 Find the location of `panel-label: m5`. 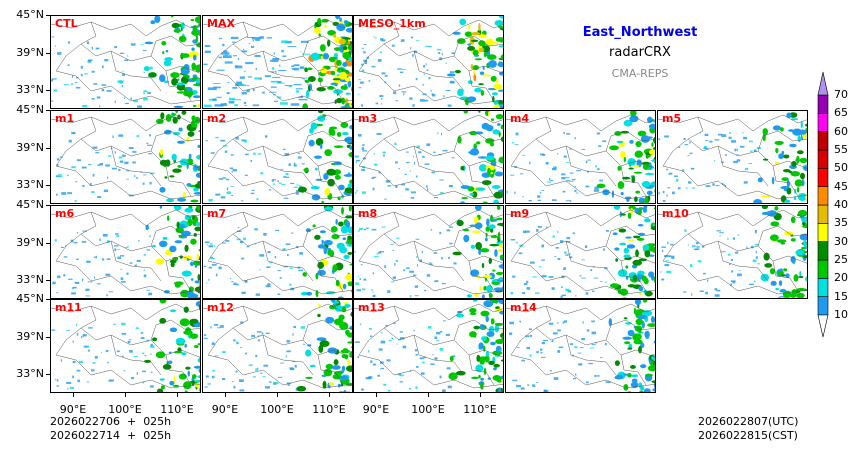

panel-label: m5 is located at coordinates (672, 118).